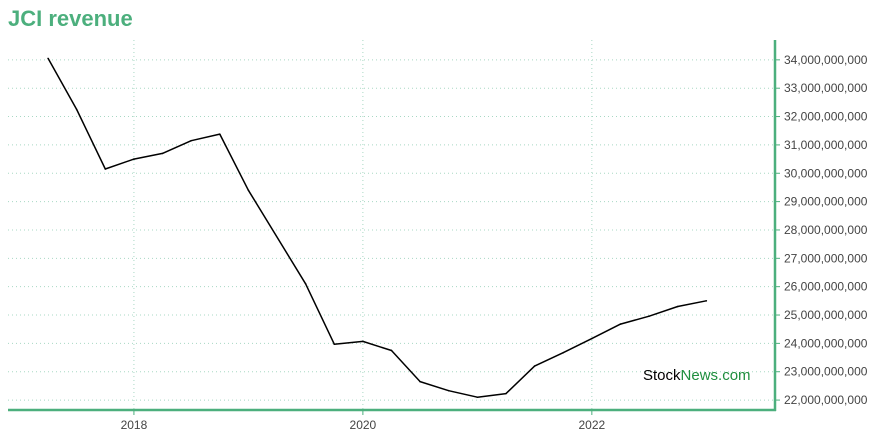  Describe the element at coordinates (134, 425) in the screenshot. I see `x-tick-label: 2018` at that location.